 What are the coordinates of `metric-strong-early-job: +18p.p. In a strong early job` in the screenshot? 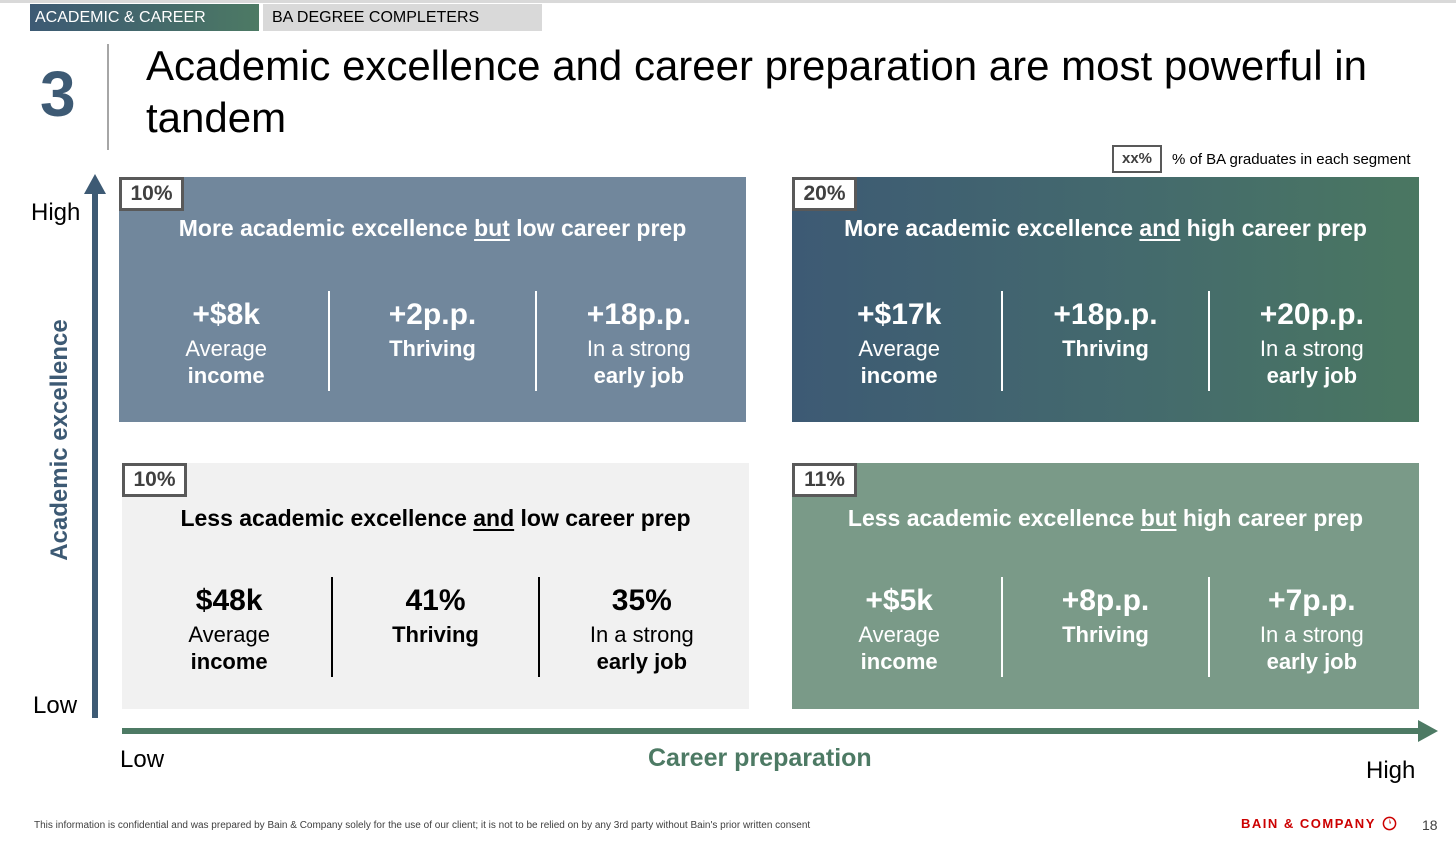 It's located at (637, 341).